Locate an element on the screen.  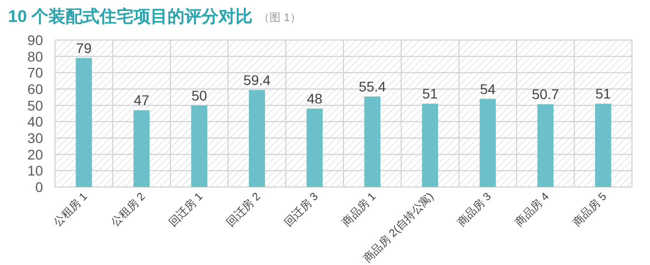
x-tick-label: 公租房 1 is located at coordinates (70, 209).